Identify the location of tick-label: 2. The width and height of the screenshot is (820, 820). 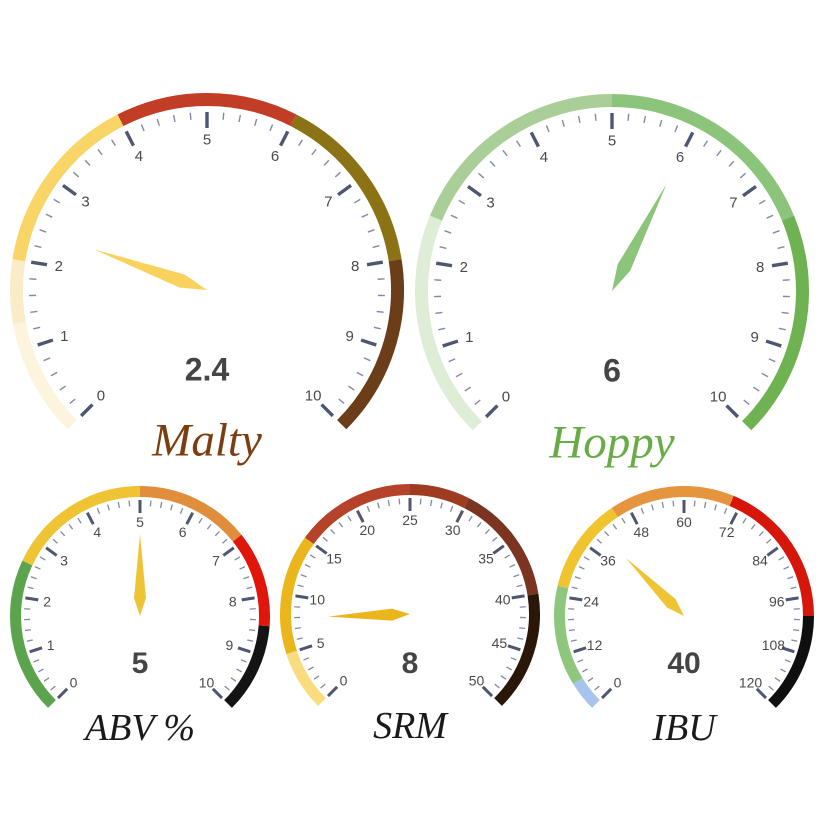
(59, 266).